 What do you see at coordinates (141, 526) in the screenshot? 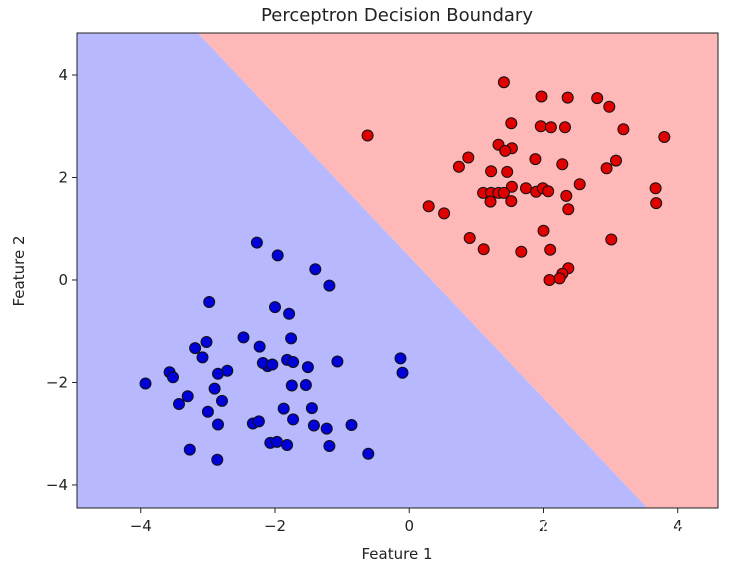
I see `x-tick-label: −4` at bounding box center [141, 526].